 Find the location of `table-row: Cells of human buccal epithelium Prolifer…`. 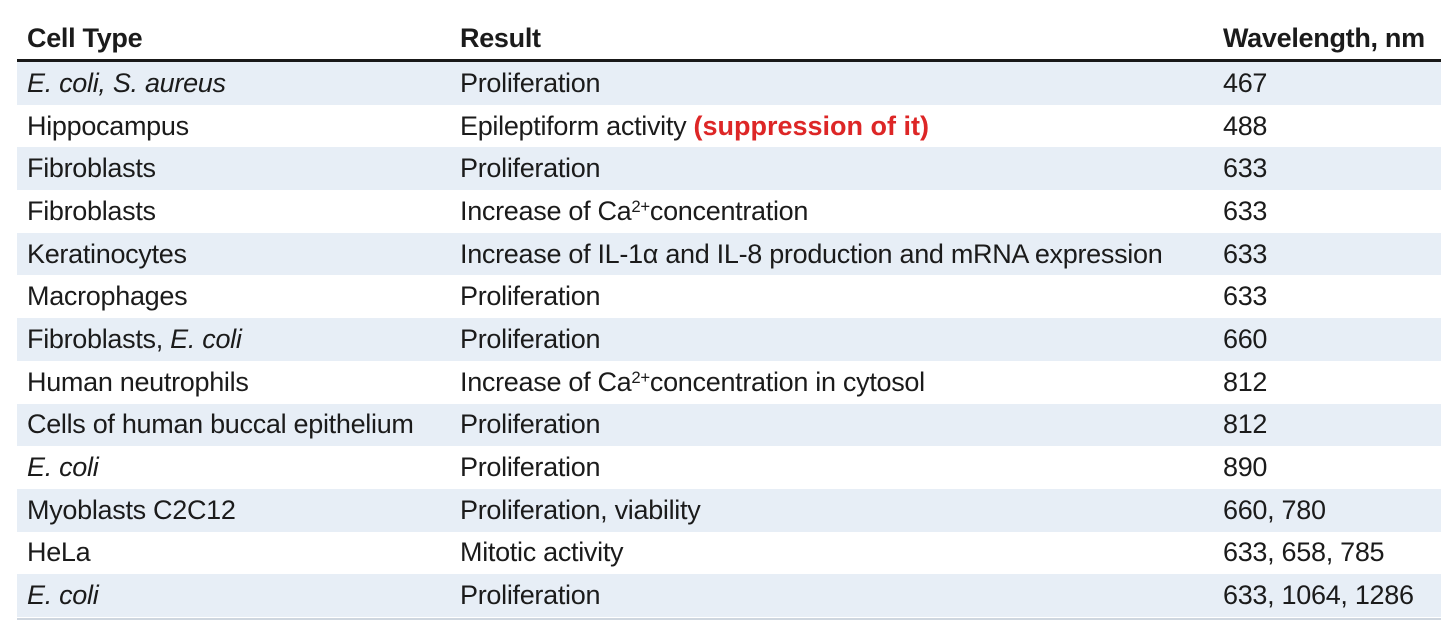

table-row: Cells of human buccal epithelium Prolifer… is located at coordinates (729, 425).